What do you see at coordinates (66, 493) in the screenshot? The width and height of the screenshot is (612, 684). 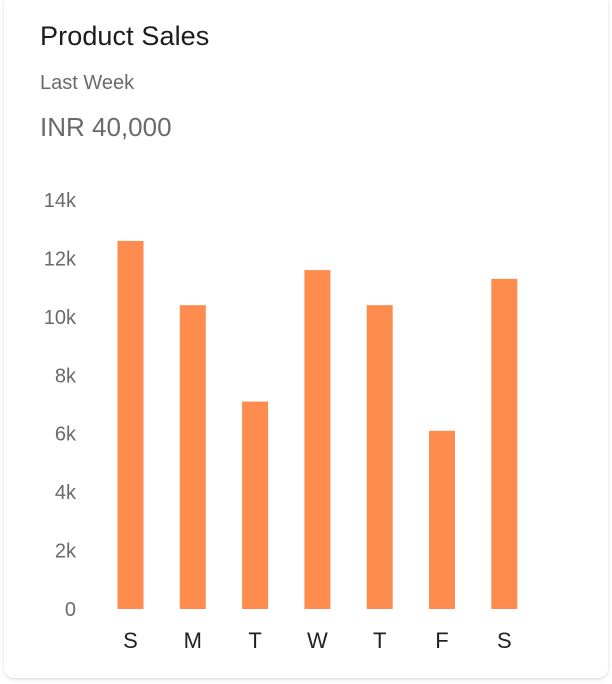 I see `y-tick-label: 4k` at bounding box center [66, 493].